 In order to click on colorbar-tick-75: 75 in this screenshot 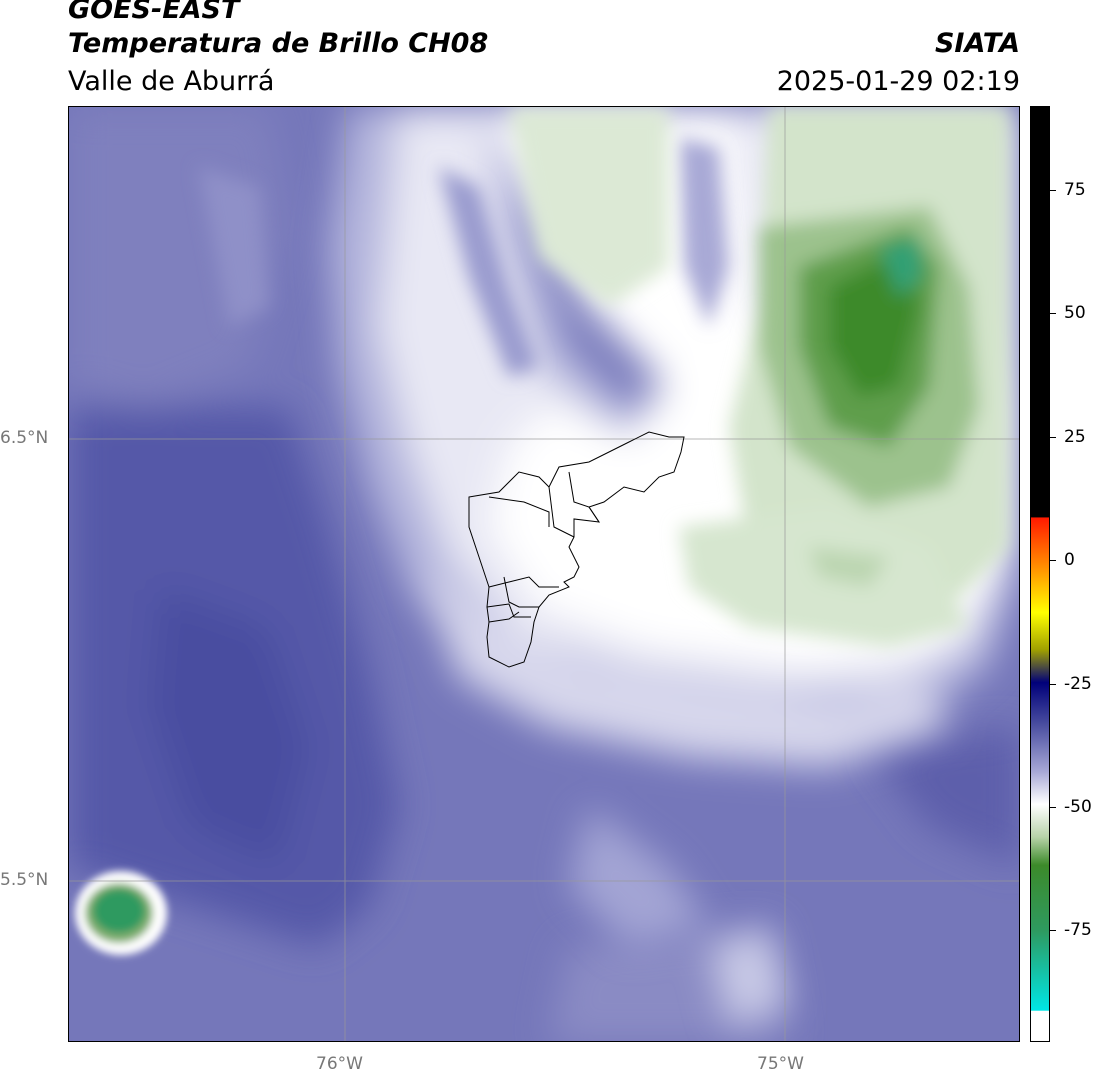, I will do `click(1075, 190)`.